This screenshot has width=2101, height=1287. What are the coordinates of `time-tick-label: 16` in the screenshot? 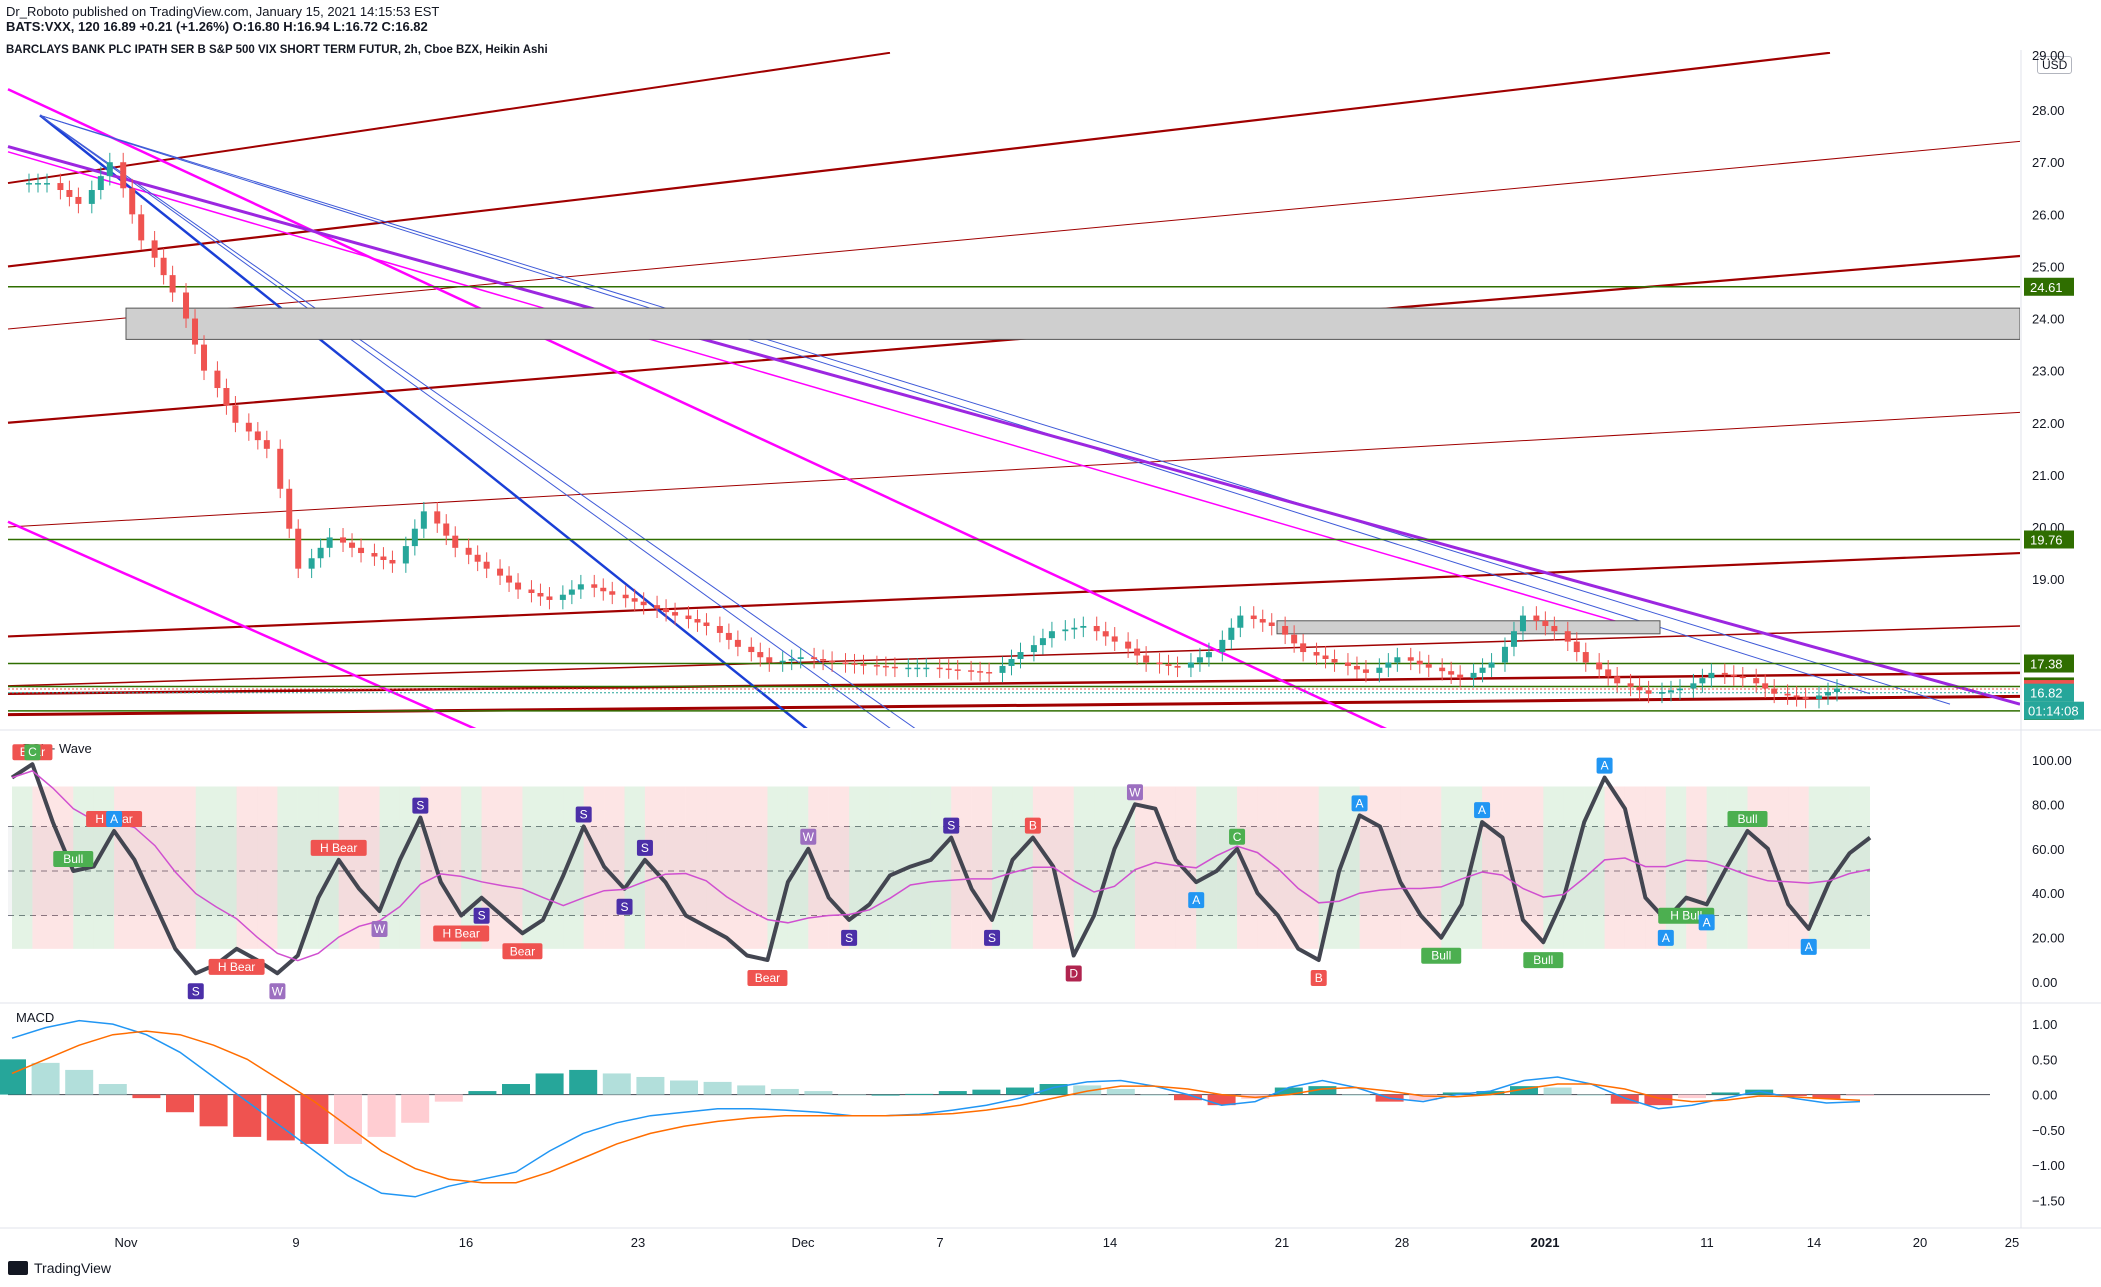 It's located at (466, 1242).